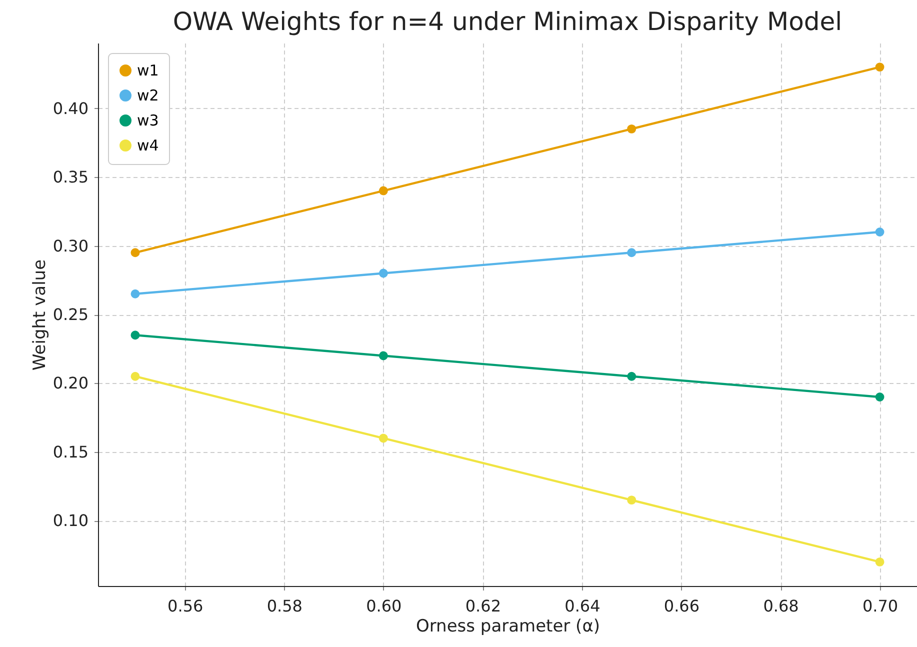  What do you see at coordinates (70, 452) in the screenshot?
I see `y-tick-label: 0.15` at bounding box center [70, 452].